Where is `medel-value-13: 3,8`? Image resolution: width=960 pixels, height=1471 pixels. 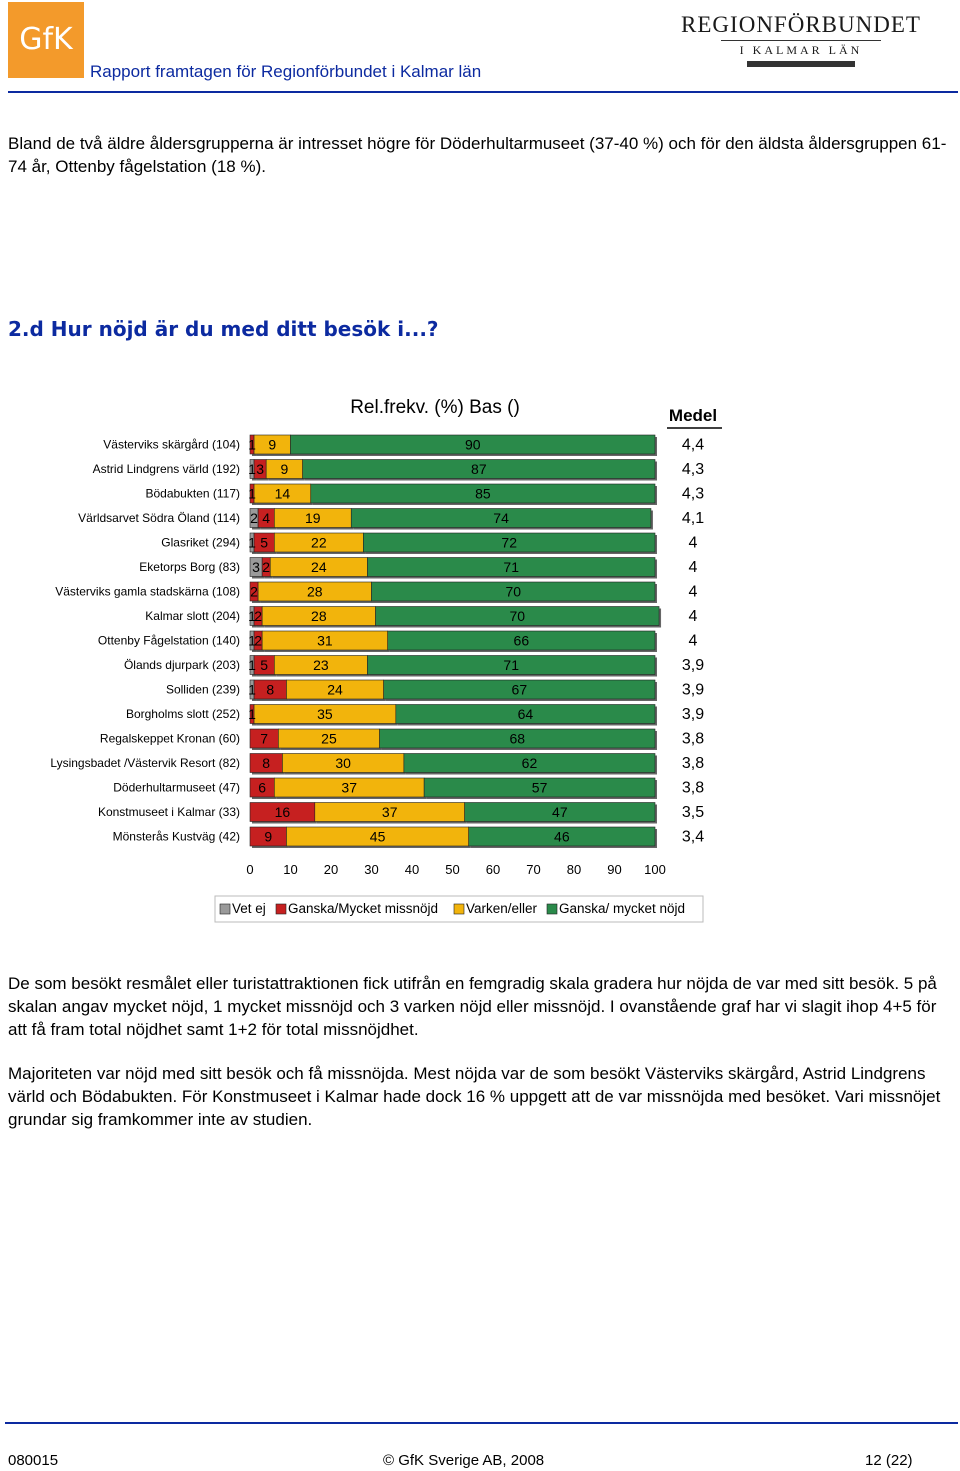 medel-value-13: 3,8 is located at coordinates (693, 763).